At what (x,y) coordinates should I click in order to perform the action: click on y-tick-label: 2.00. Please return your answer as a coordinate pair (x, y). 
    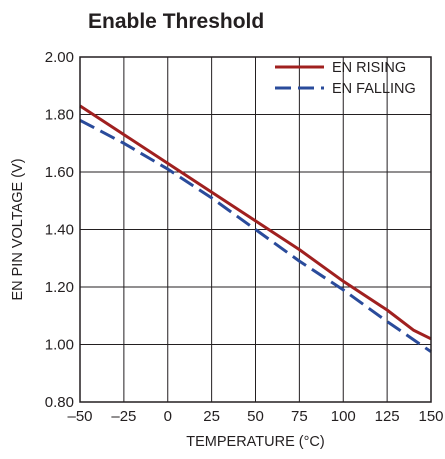
    Looking at the image, I should click on (59, 57).